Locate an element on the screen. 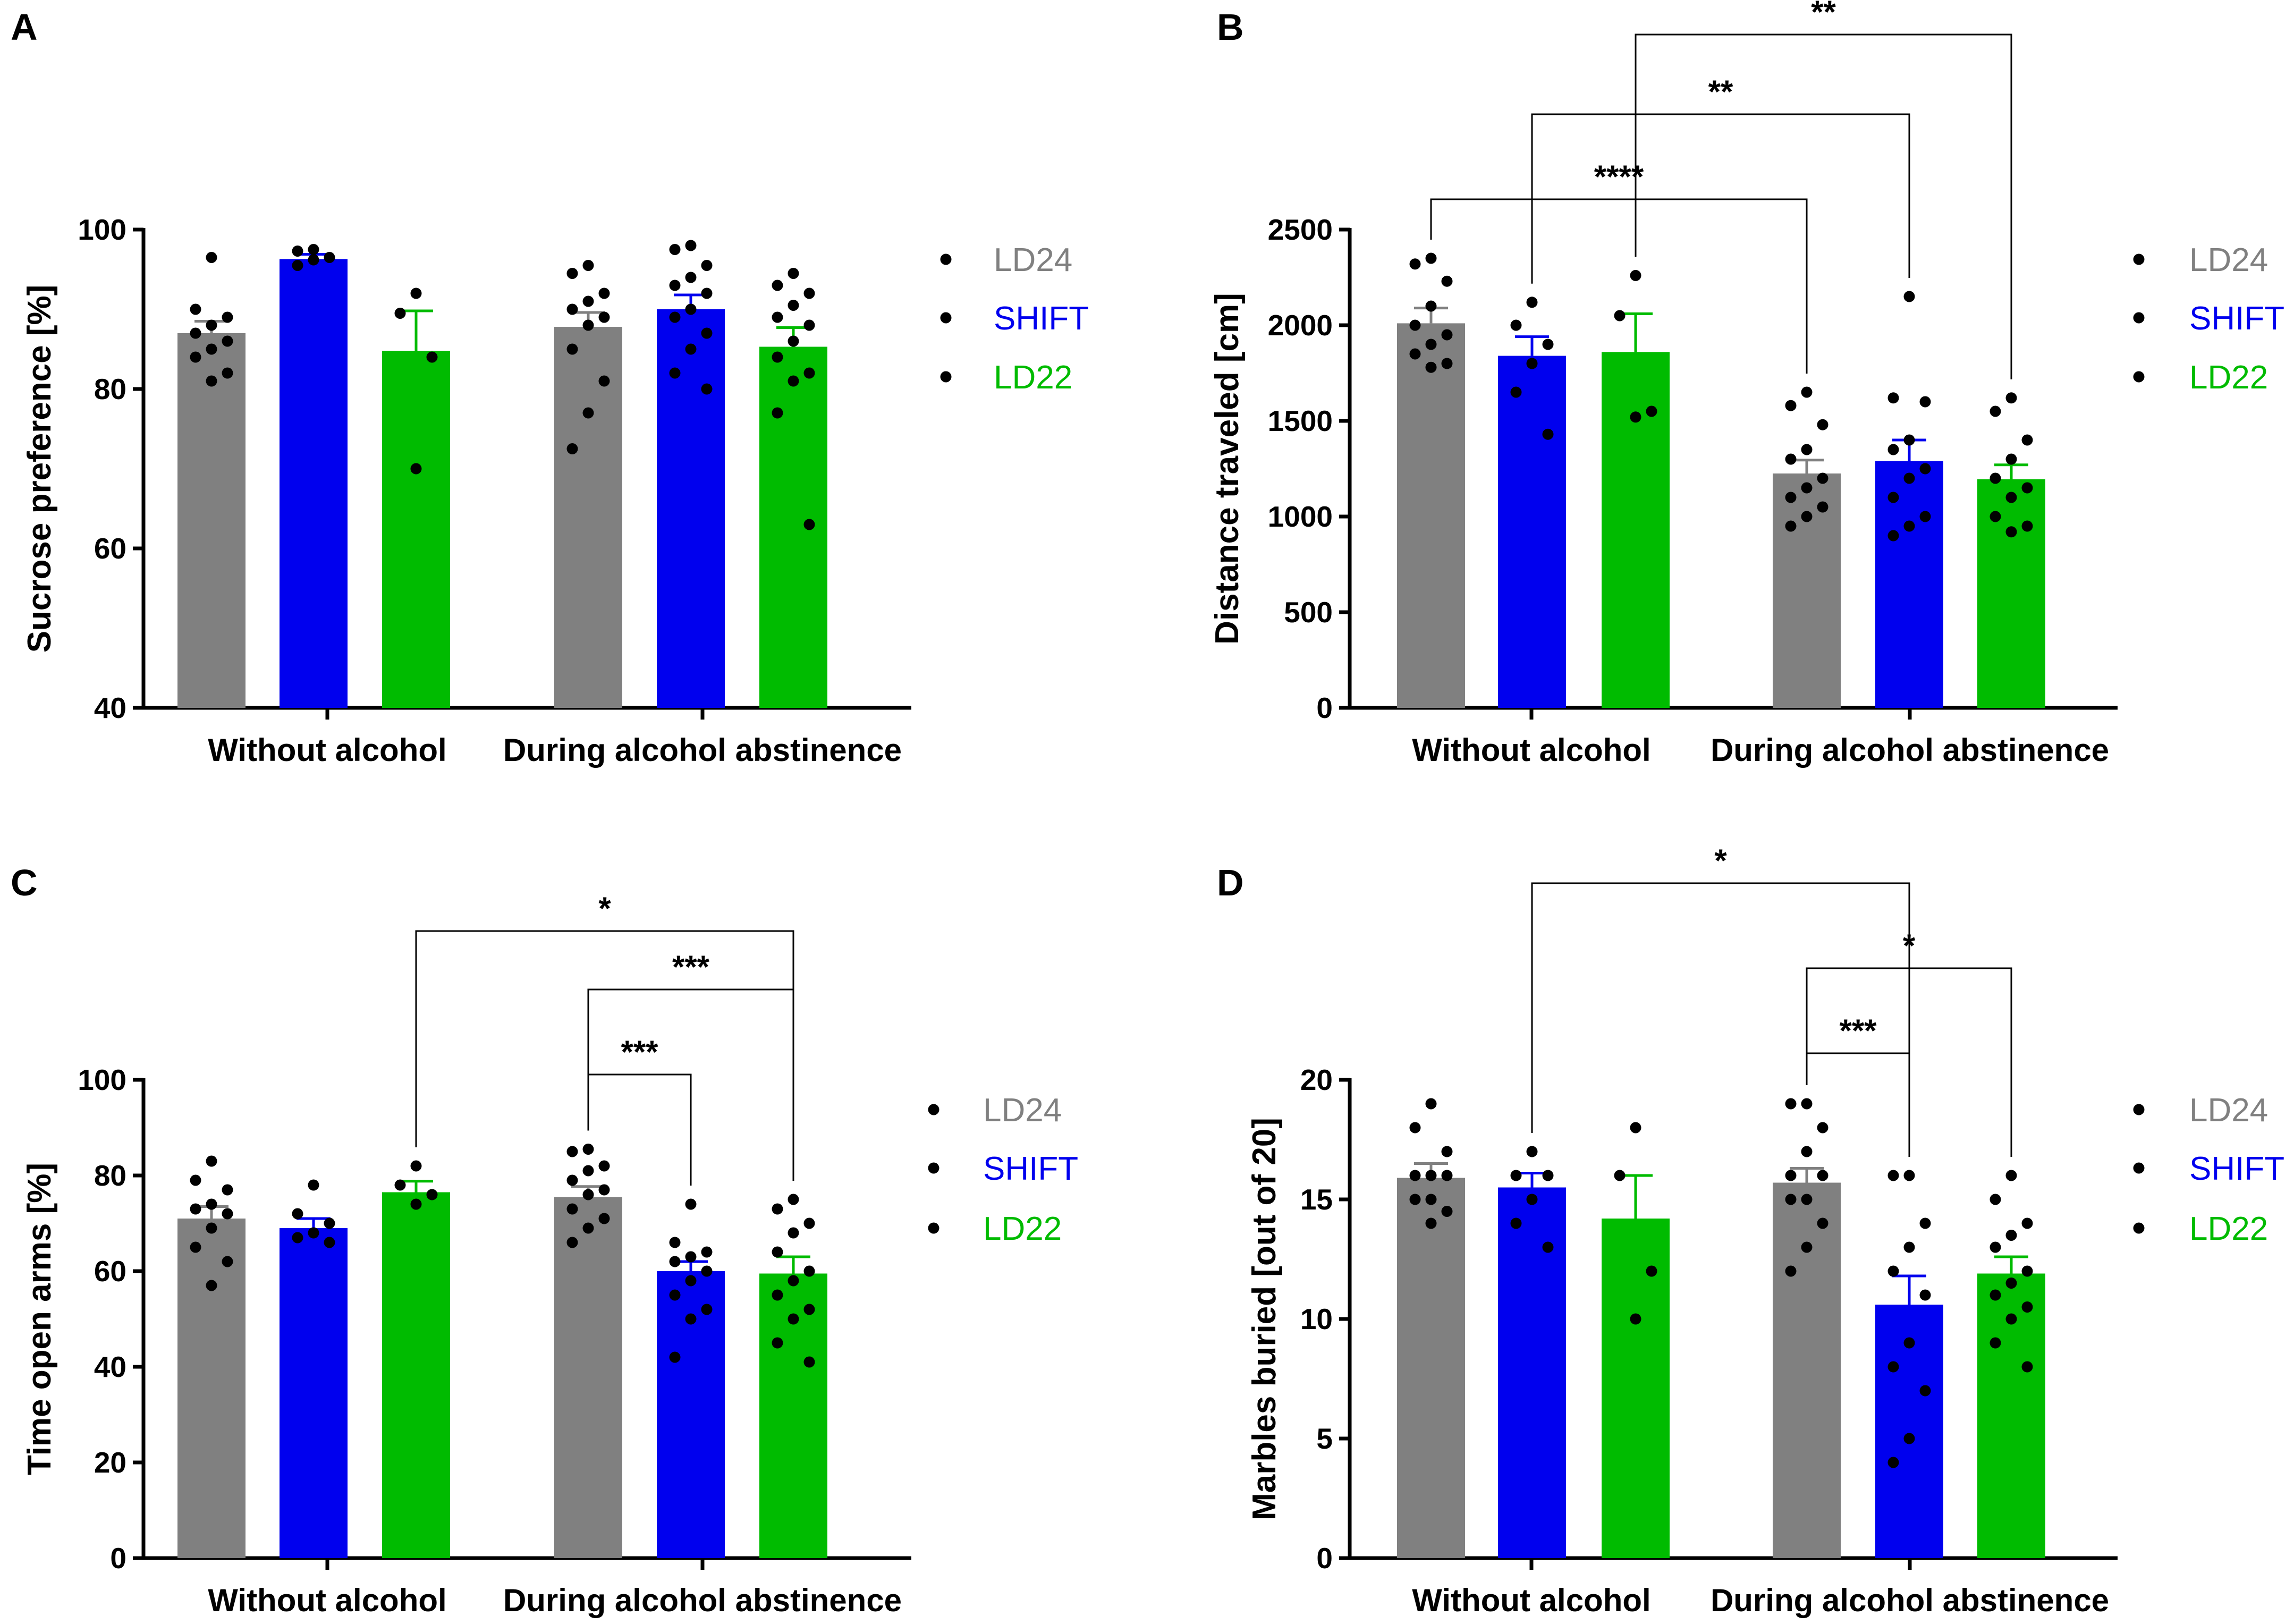  y-tick-label: 1000 is located at coordinates (1301, 516).